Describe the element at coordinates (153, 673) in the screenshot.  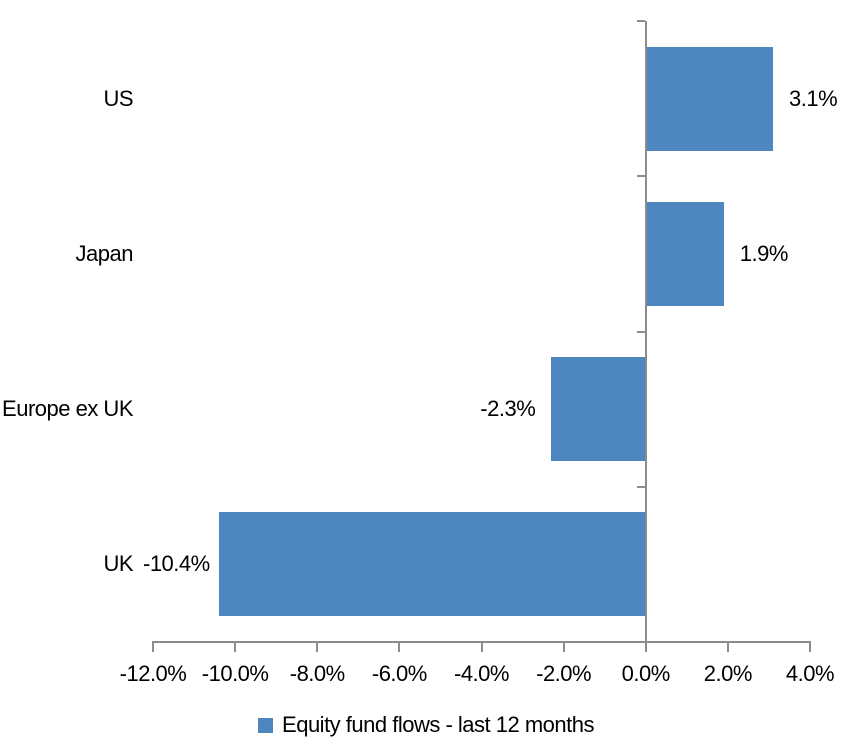
I see `x-tick-label: -12.0%` at that location.